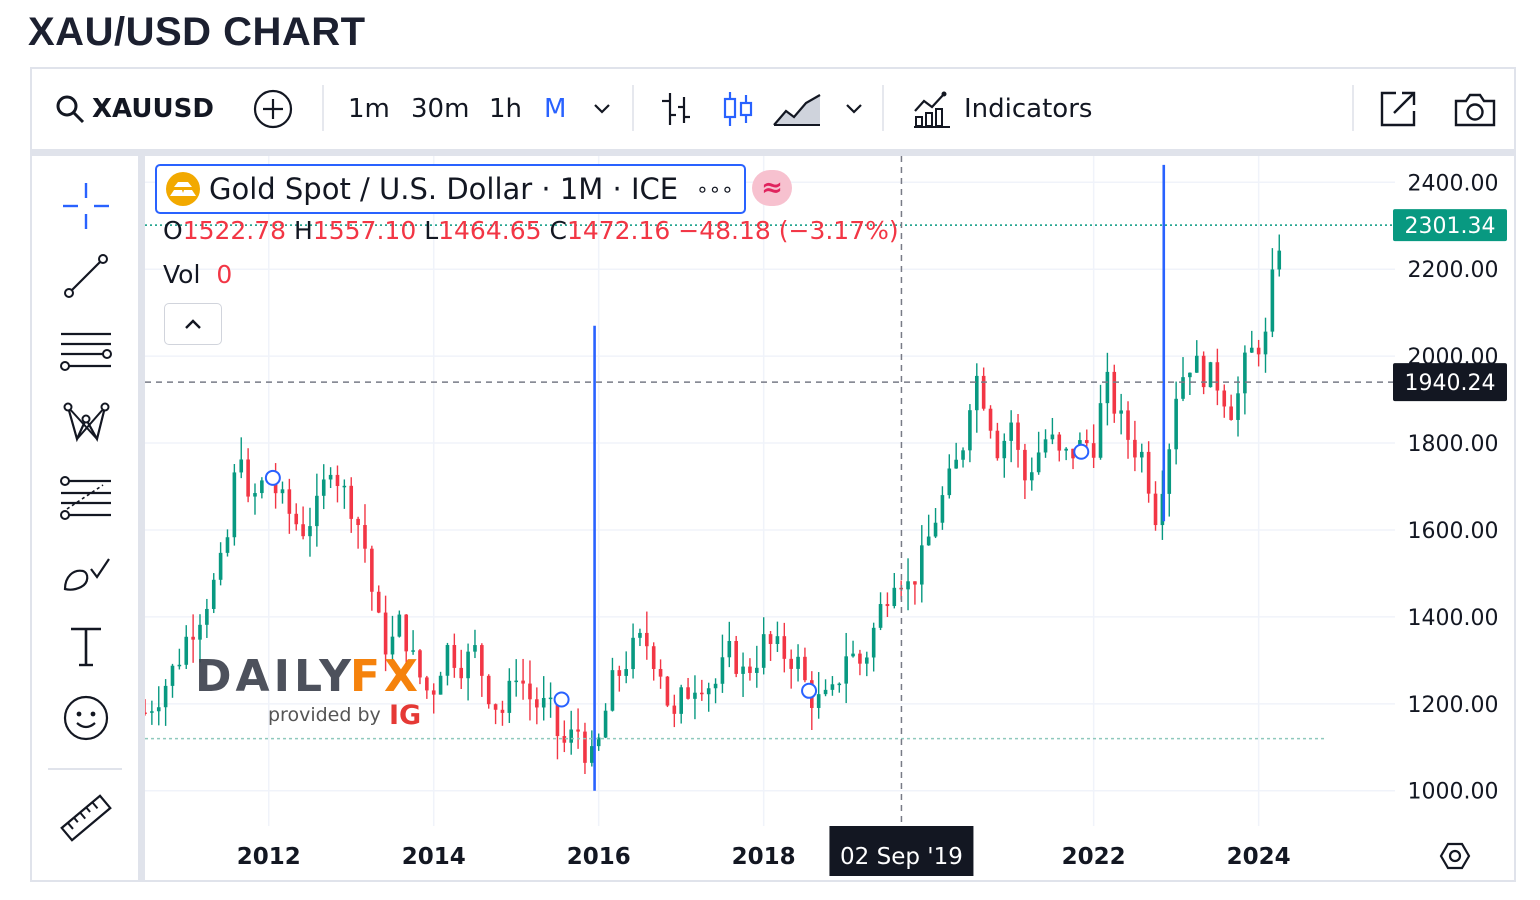 This screenshot has height=900, width=1540. What do you see at coordinates (224, 274) in the screenshot?
I see `volume-value: 0` at bounding box center [224, 274].